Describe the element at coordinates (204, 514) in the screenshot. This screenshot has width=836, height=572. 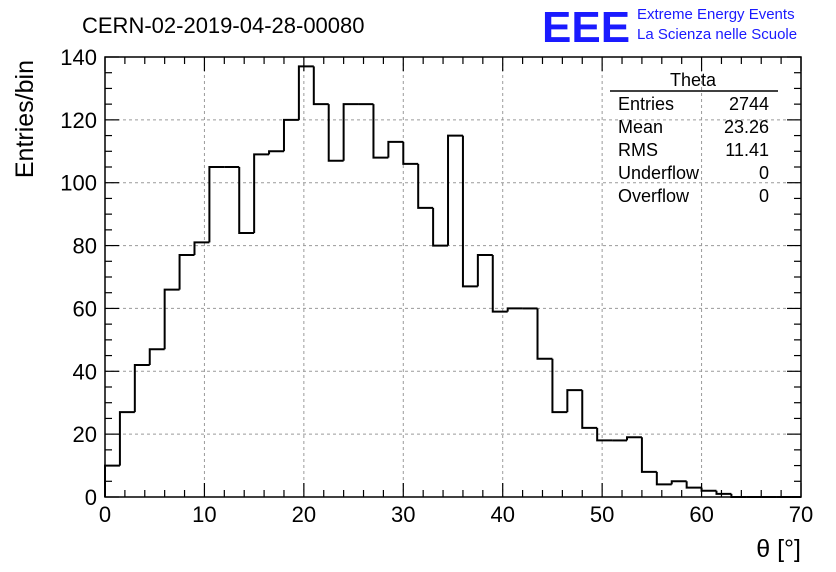
I see `x-tick-label: 10` at that location.